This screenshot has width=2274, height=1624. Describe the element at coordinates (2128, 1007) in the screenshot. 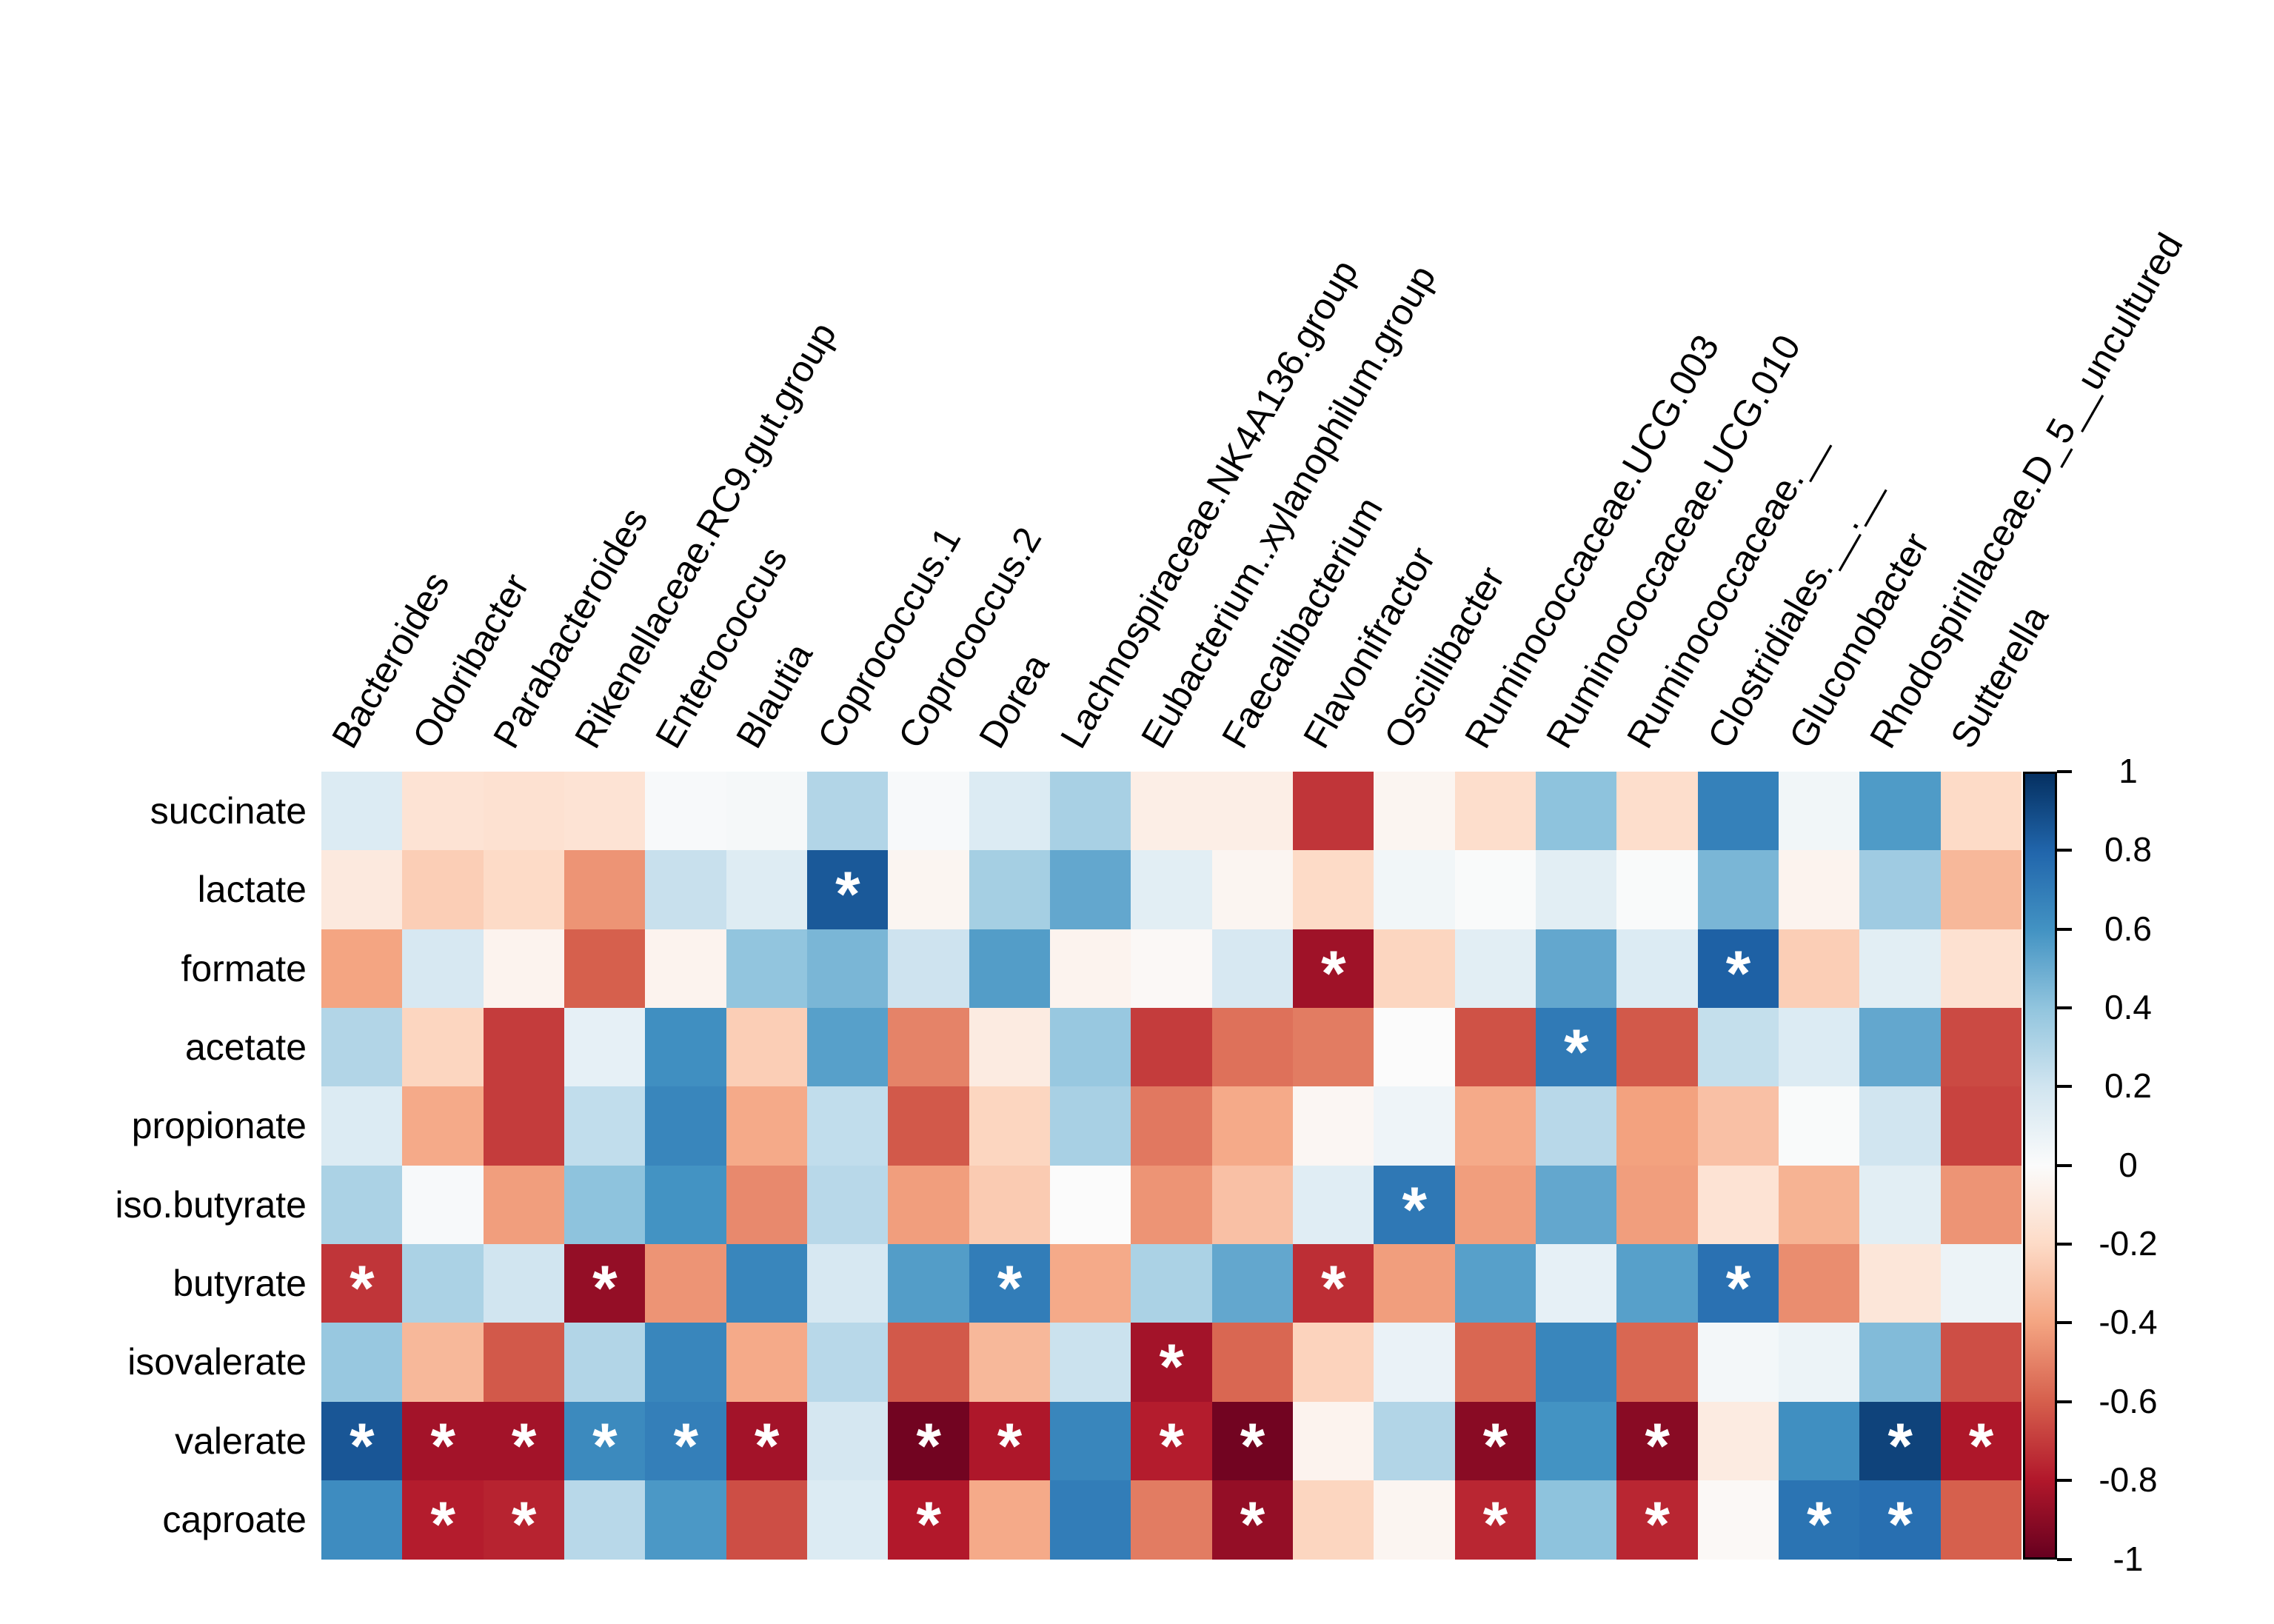

I see `colorbar-tick-label: 0.4` at that location.